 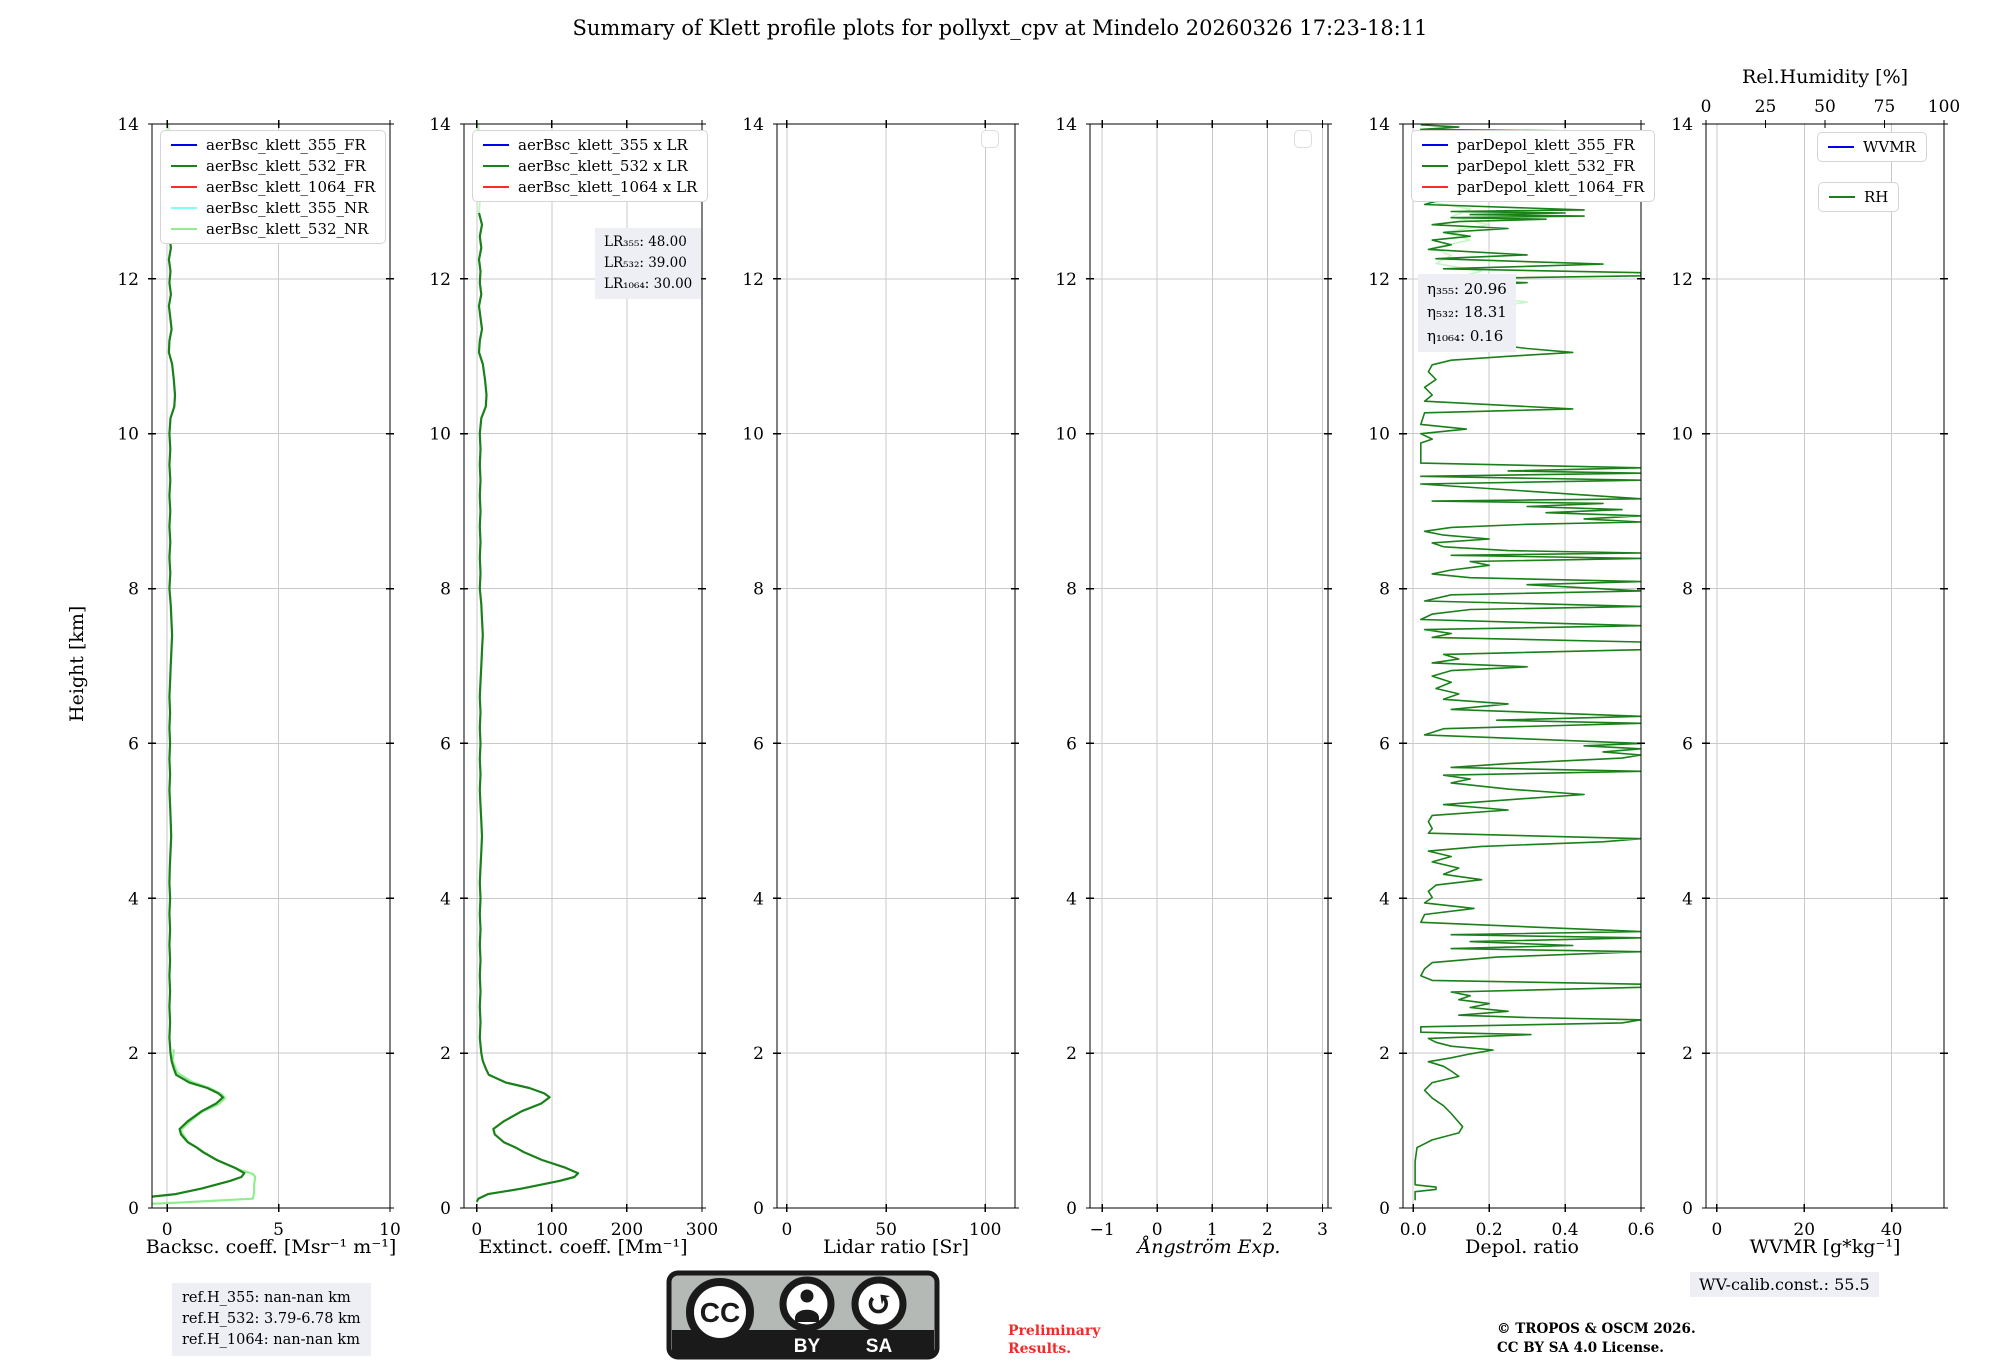 I want to click on legend-entry: aerBsc_klett_355_NR, so click(x=273, y=208).